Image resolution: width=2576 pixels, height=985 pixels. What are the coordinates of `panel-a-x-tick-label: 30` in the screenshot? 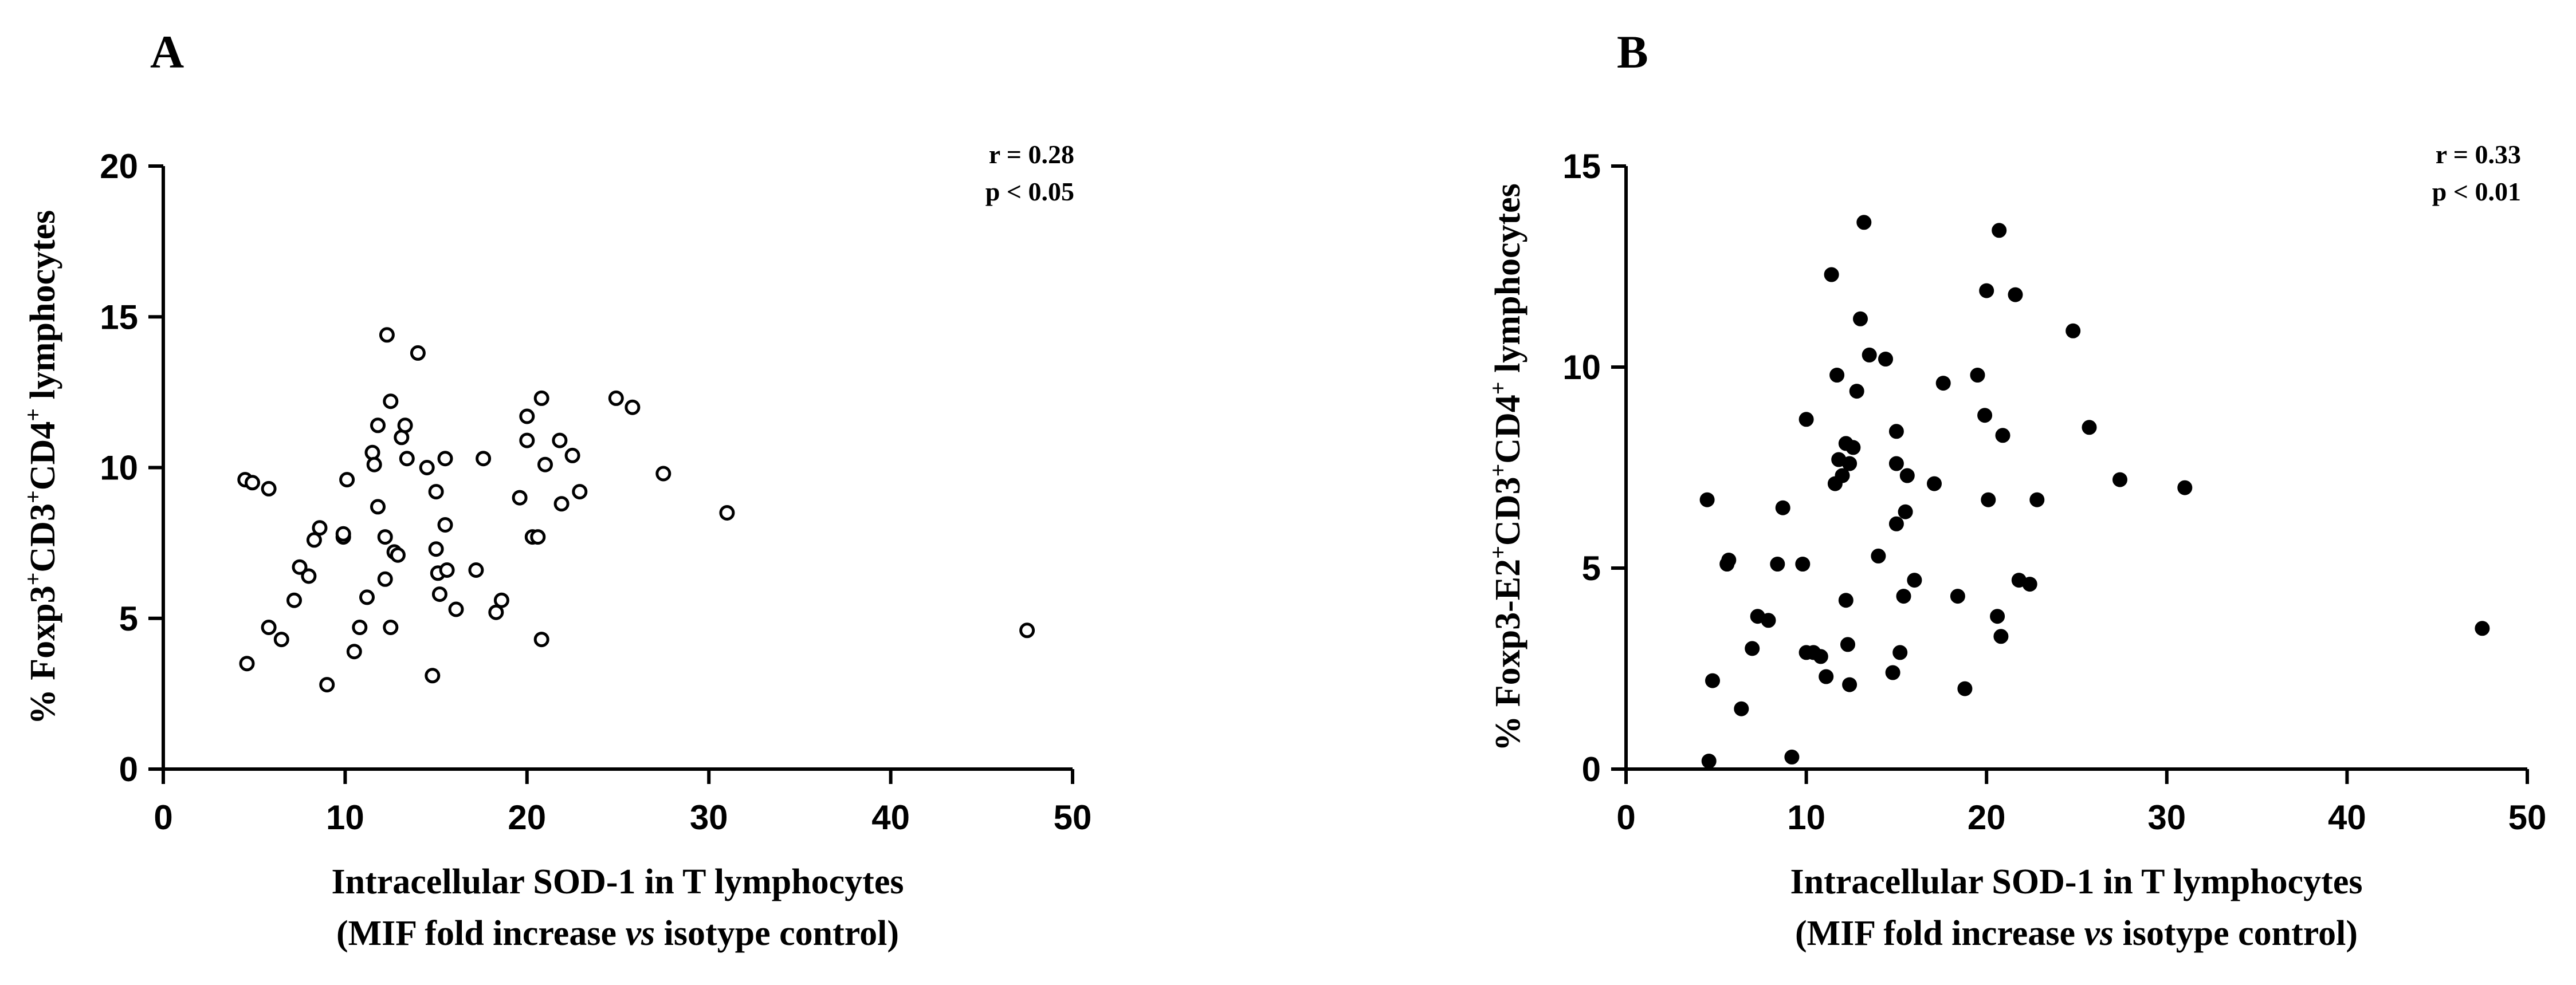 It's located at (709, 817).